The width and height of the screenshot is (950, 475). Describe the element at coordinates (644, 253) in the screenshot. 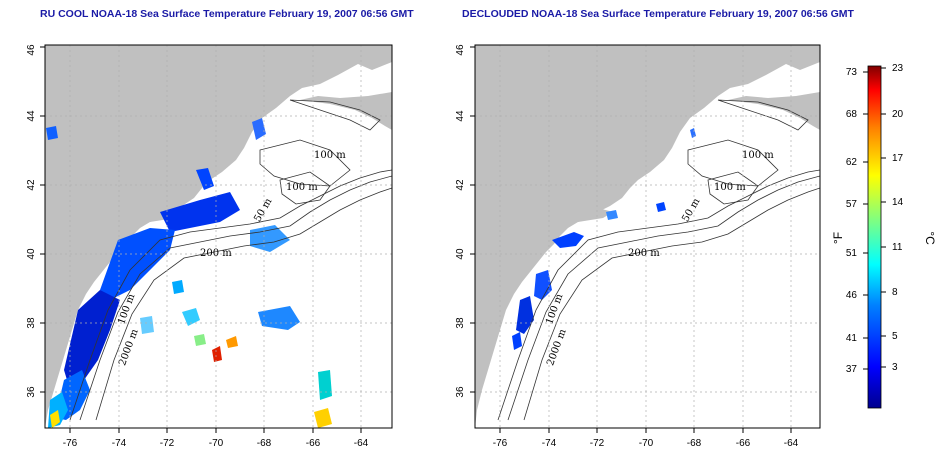

I see `right-contour-label: 200 m` at that location.